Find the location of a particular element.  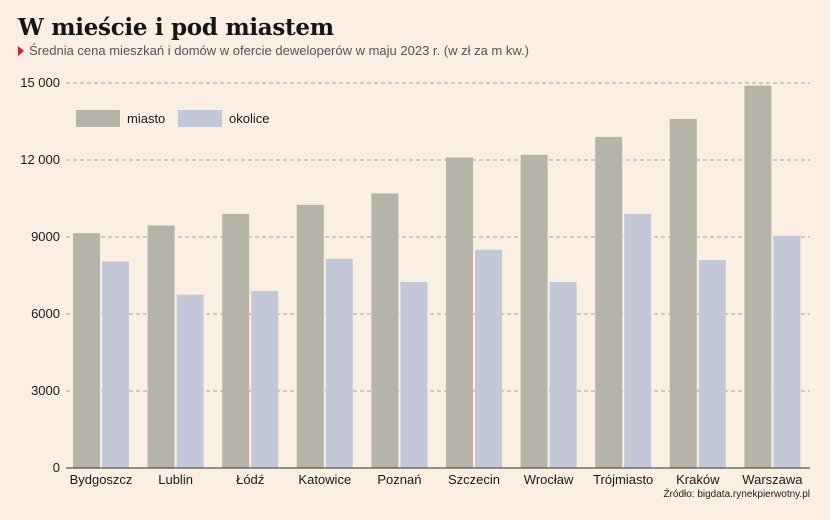

red-triangle-icon is located at coordinates (21, 50).